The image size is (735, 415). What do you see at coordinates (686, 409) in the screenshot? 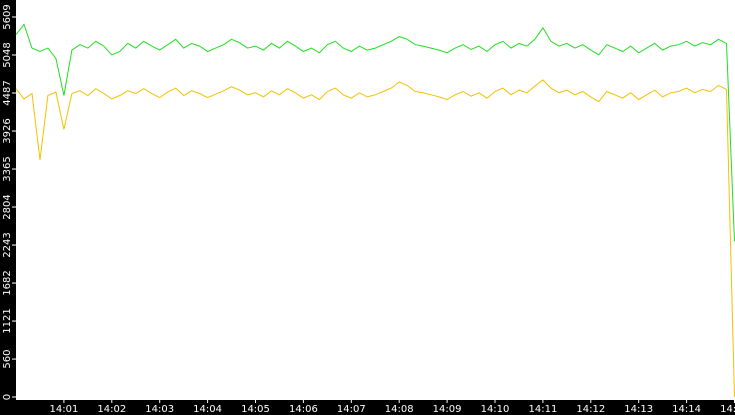
I see `x-tick-label: 14:14` at bounding box center [686, 409].